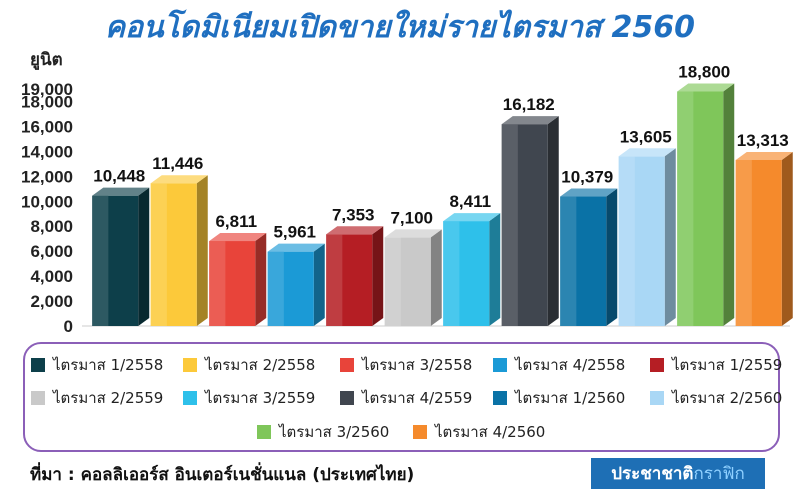  I want to click on legend-label: ไตรมาส 3/2558, so click(417, 365).